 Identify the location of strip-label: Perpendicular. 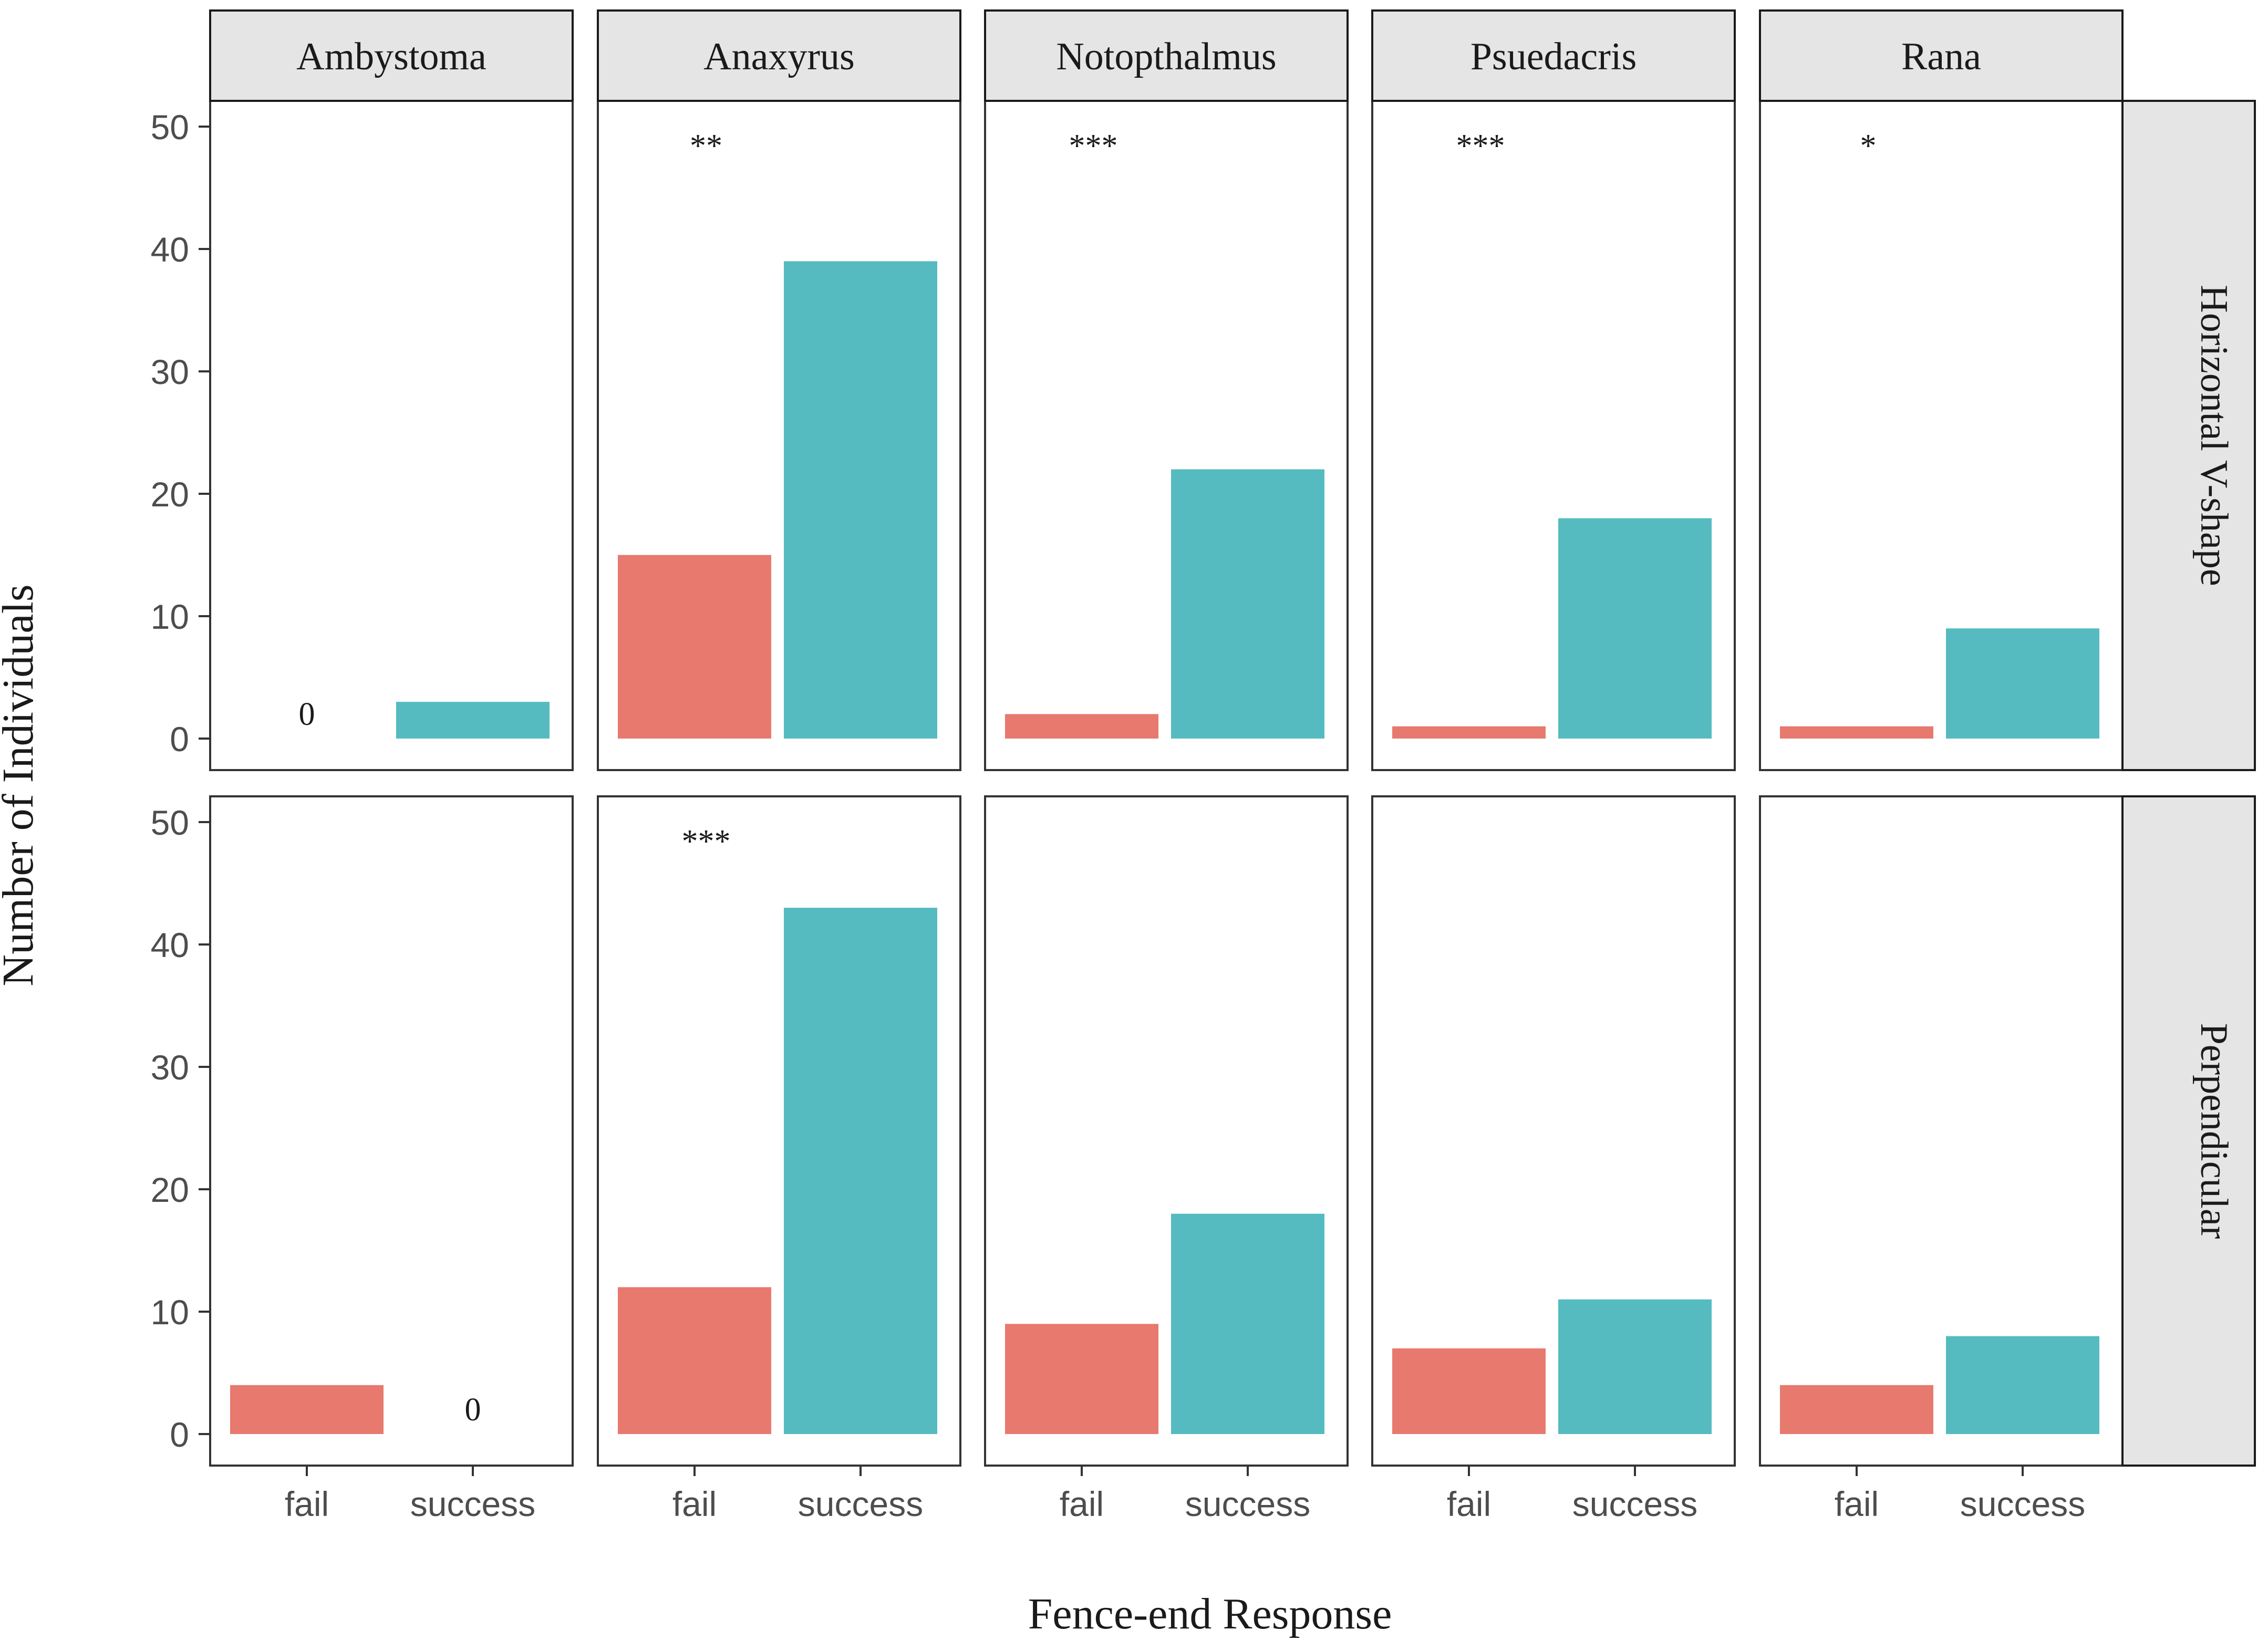
(2213, 1131).